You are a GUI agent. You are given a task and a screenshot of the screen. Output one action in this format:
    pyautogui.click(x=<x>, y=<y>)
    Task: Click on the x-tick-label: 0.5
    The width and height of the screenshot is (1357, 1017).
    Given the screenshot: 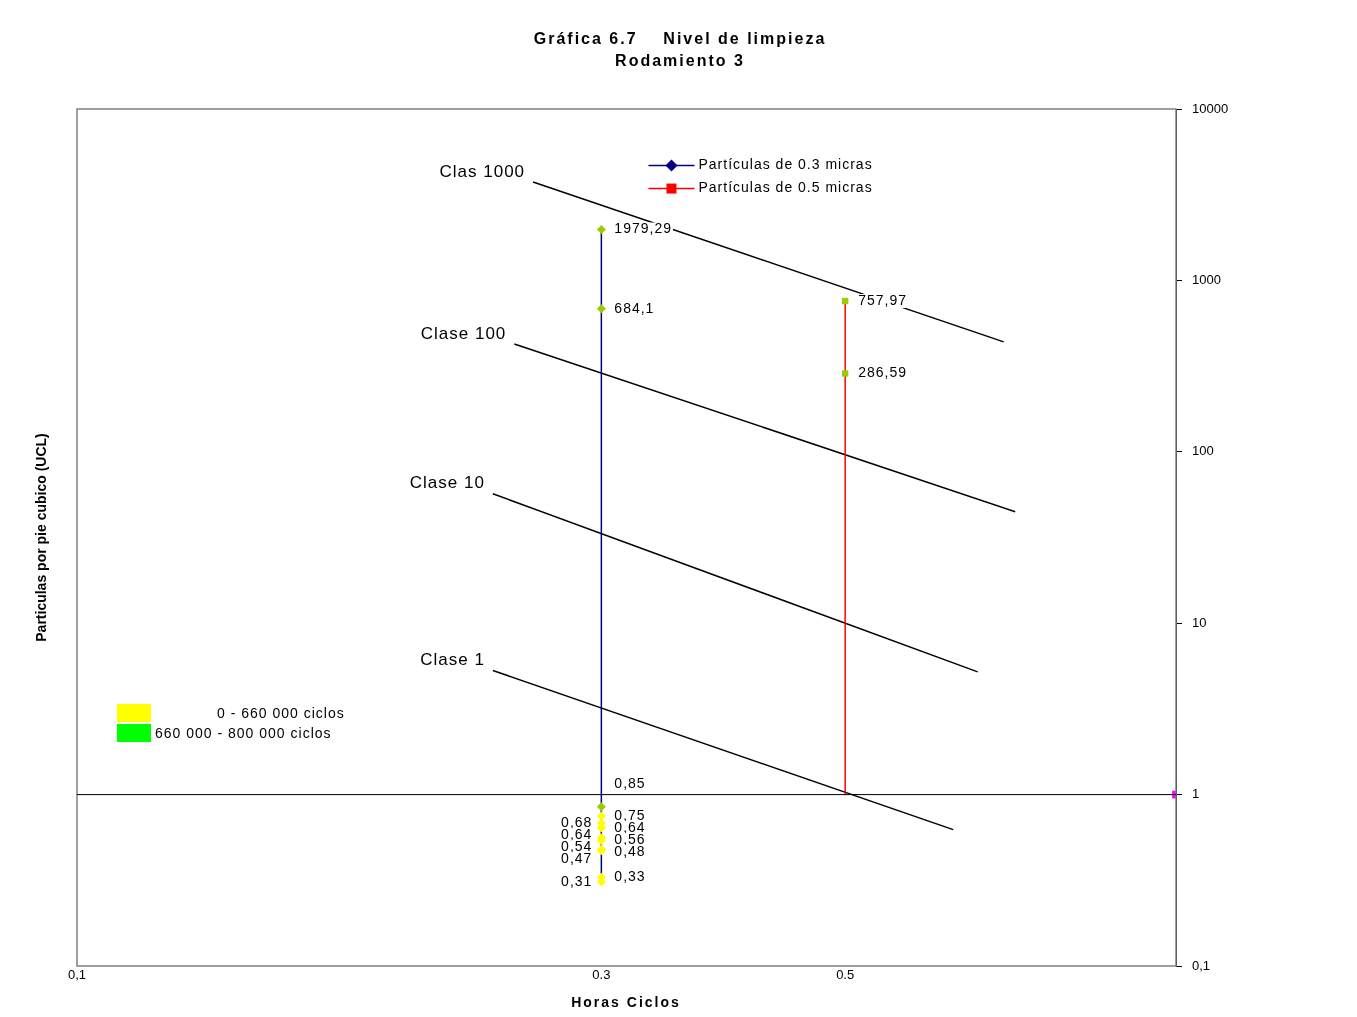 What is the action you would take?
    pyautogui.click(x=845, y=975)
    